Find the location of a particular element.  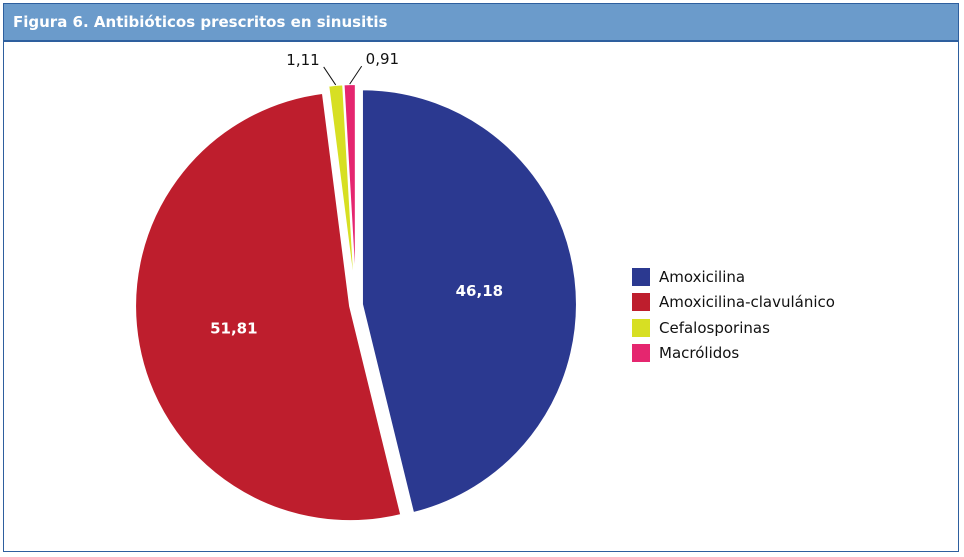

legend-item: Amoxicilina is located at coordinates (733, 277).